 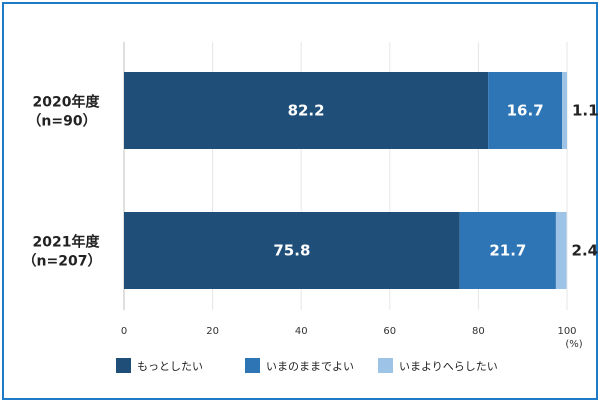 I want to click on data-label-0-1: 16.7, so click(x=525, y=111).